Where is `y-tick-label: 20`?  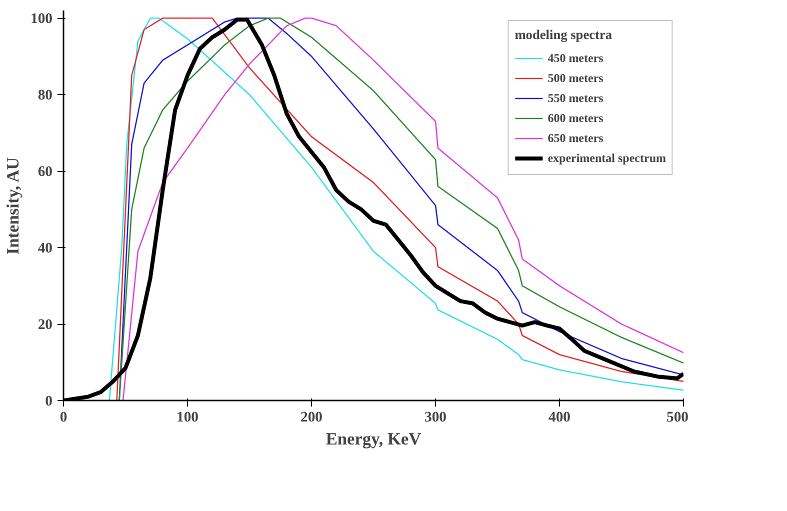 y-tick-label: 20 is located at coordinates (45, 325).